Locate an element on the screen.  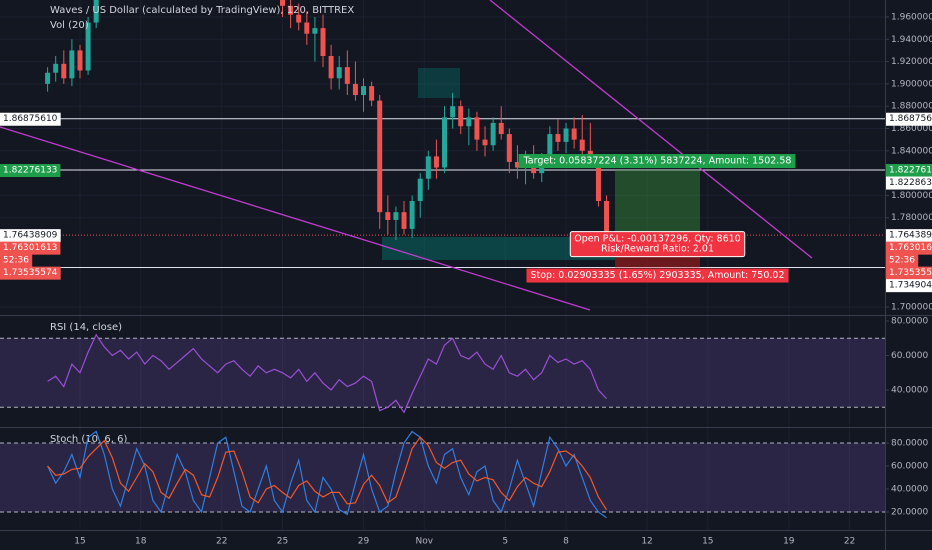
countdown-label-left: 52:36 is located at coordinates (16, 261).